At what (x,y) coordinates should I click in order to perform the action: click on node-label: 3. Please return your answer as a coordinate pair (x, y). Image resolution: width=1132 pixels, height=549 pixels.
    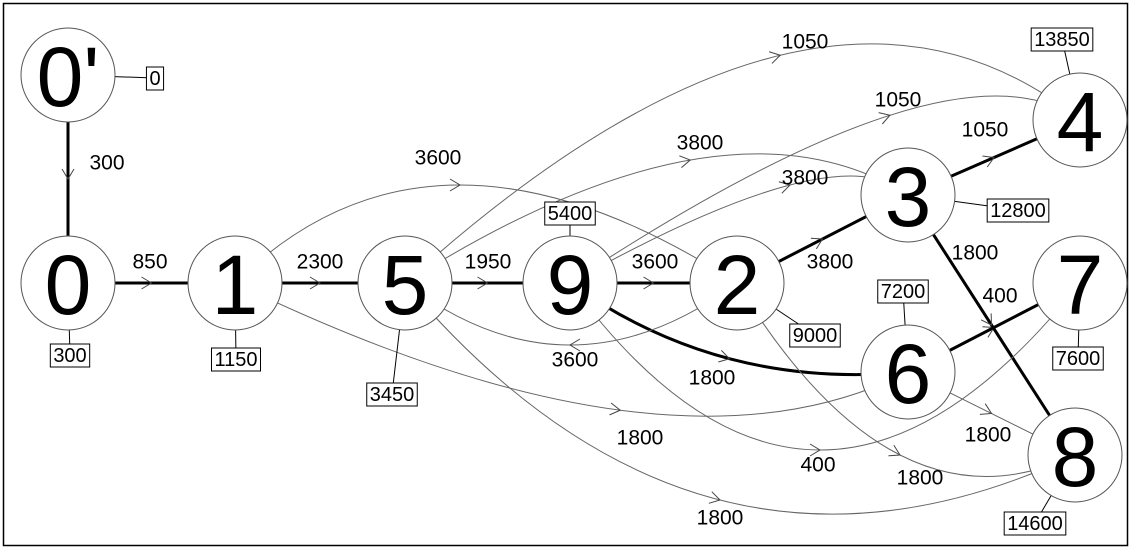
    Looking at the image, I should click on (908, 197).